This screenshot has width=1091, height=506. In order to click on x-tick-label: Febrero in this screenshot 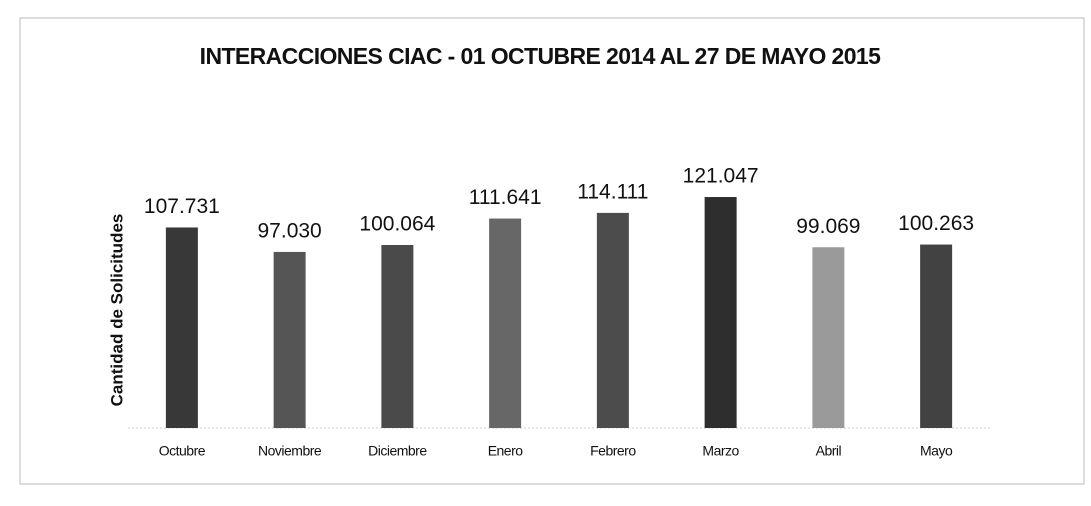, I will do `click(613, 451)`.